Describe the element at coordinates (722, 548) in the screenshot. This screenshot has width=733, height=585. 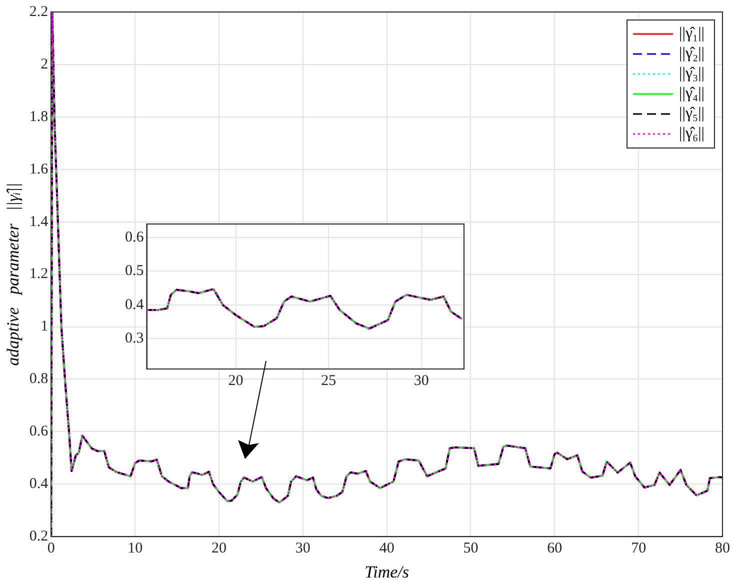
I see `x-tick-label: 80` at that location.